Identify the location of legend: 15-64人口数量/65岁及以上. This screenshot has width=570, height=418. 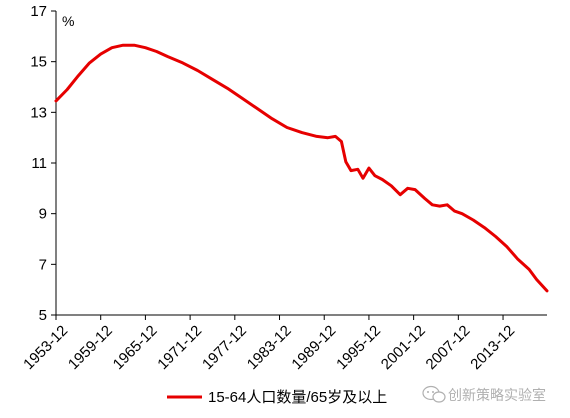
(277, 397).